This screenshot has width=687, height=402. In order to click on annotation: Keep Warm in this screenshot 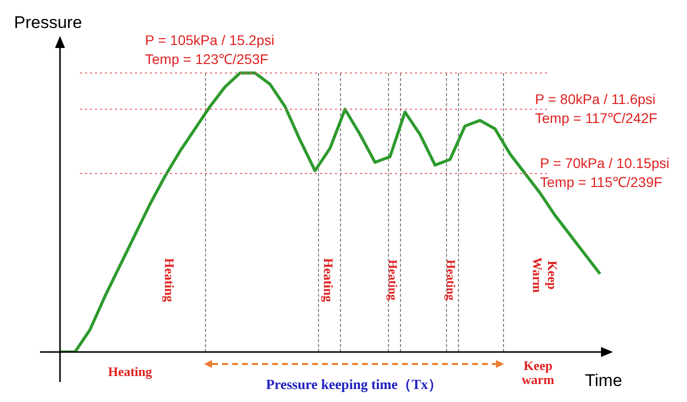, I will do `click(545, 275)`.